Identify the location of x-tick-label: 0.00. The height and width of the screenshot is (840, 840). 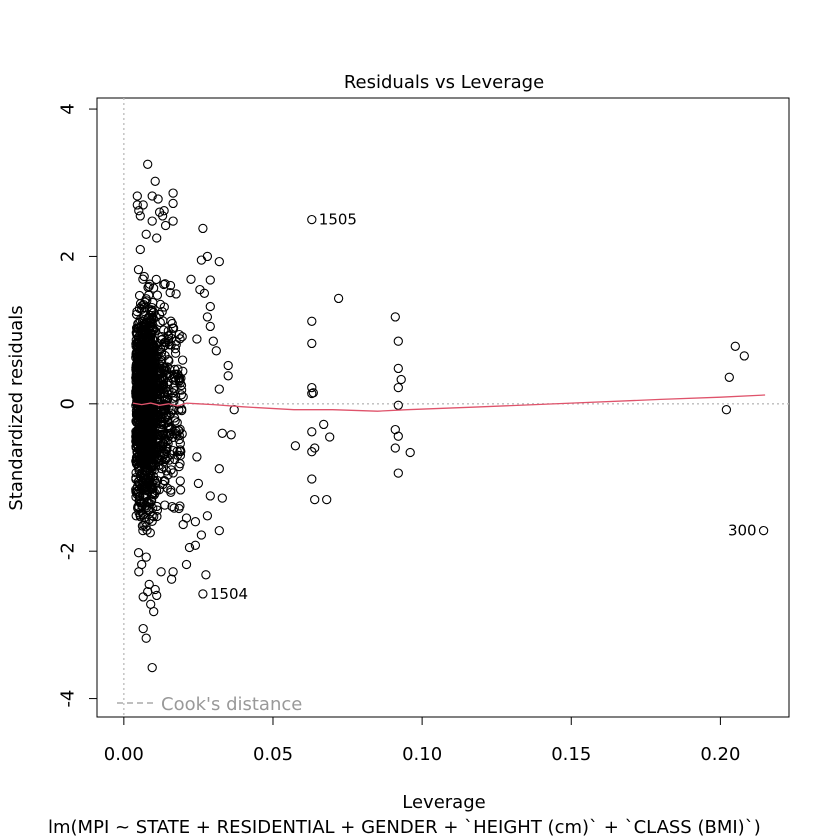
(124, 754).